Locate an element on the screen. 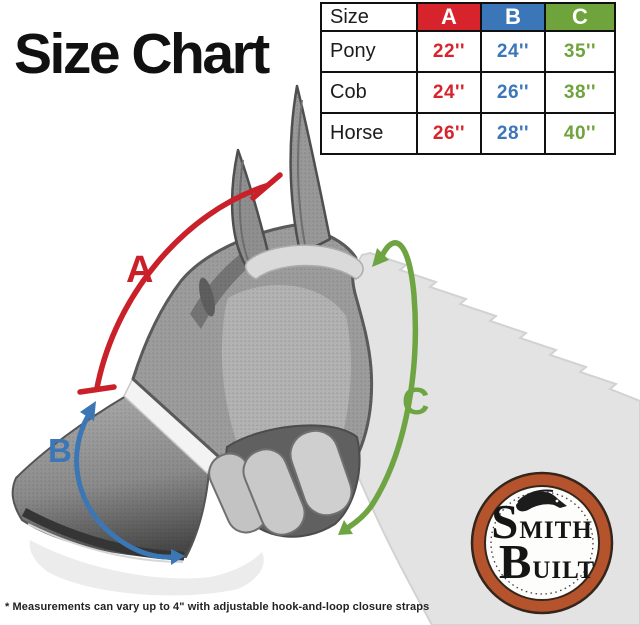 The height and width of the screenshot is (625, 640). horse-head-icon is located at coordinates (541, 500).